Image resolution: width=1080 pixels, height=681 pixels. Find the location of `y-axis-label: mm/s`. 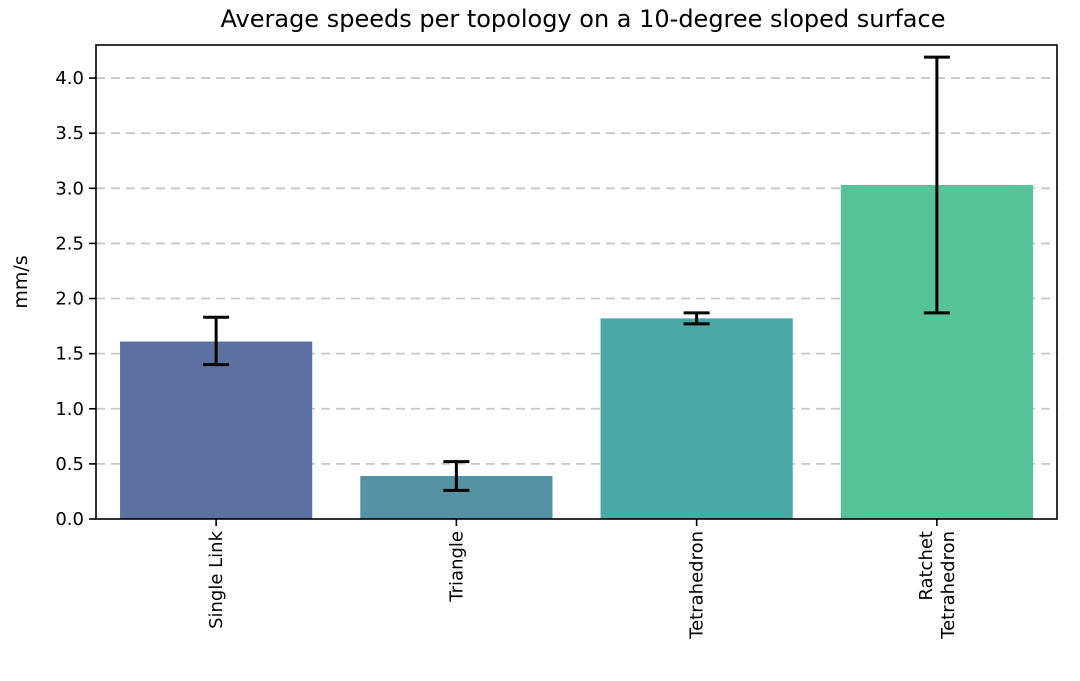

y-axis-label: mm/s is located at coordinates (21, 281).